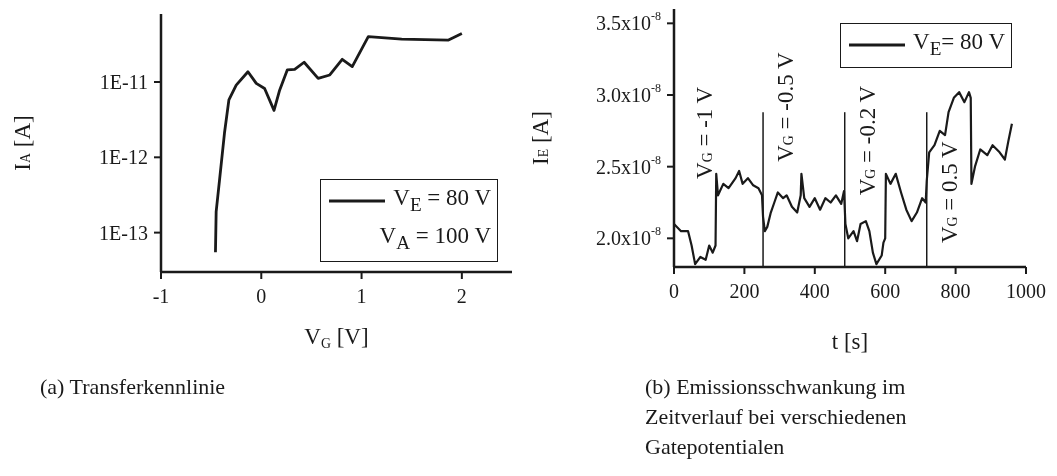  Describe the element at coordinates (744, 291) in the screenshot. I see `x-tick-label: 200` at that location.